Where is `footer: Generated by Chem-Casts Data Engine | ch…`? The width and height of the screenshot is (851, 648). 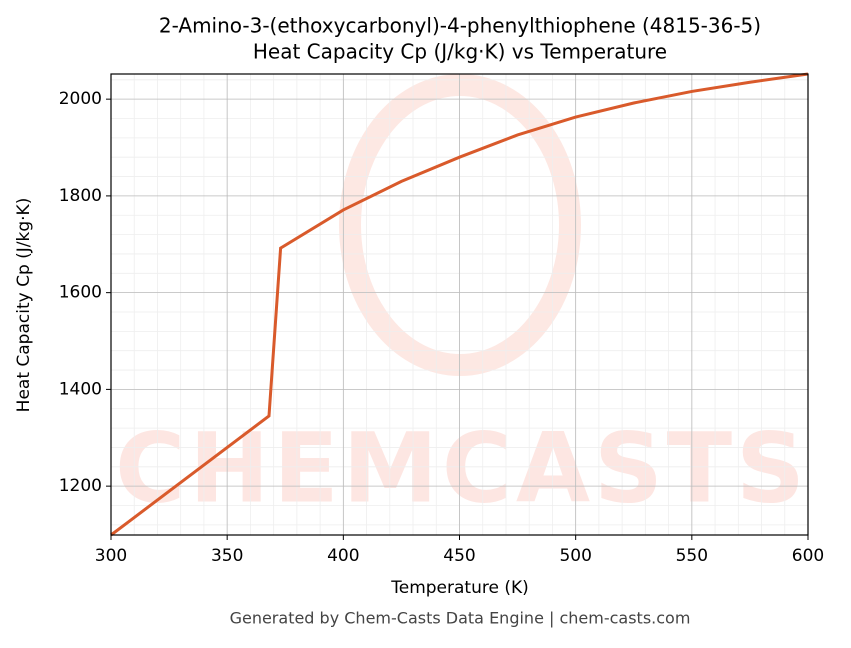
footer: Generated by Chem-Casts Data Engine | ch… is located at coordinates (460, 618).